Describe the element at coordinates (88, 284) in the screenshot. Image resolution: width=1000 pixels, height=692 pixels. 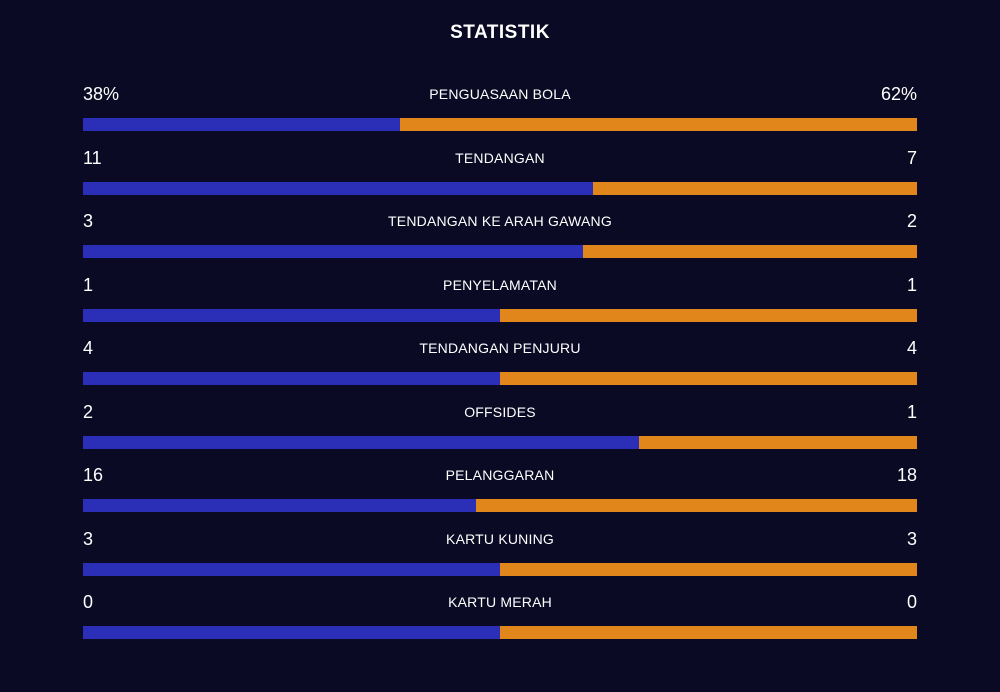
I see `home-value: 1` at that location.